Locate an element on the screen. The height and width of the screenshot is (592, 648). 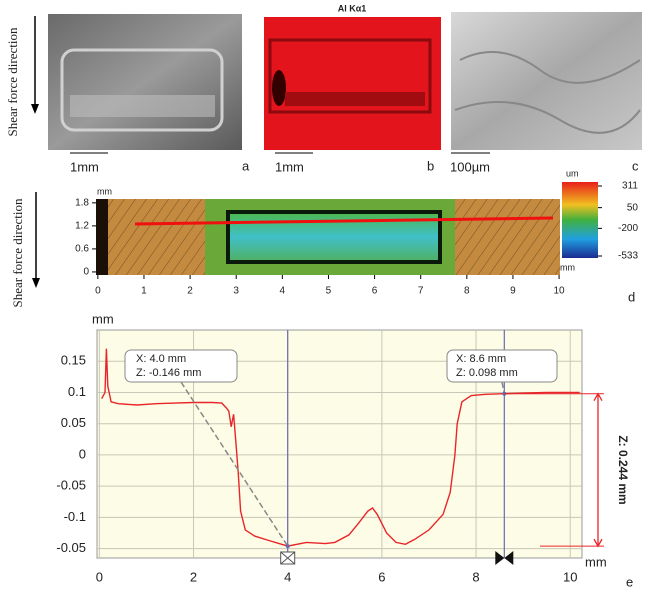
colorbar-tick-label: 50 is located at coordinates (633, 207).